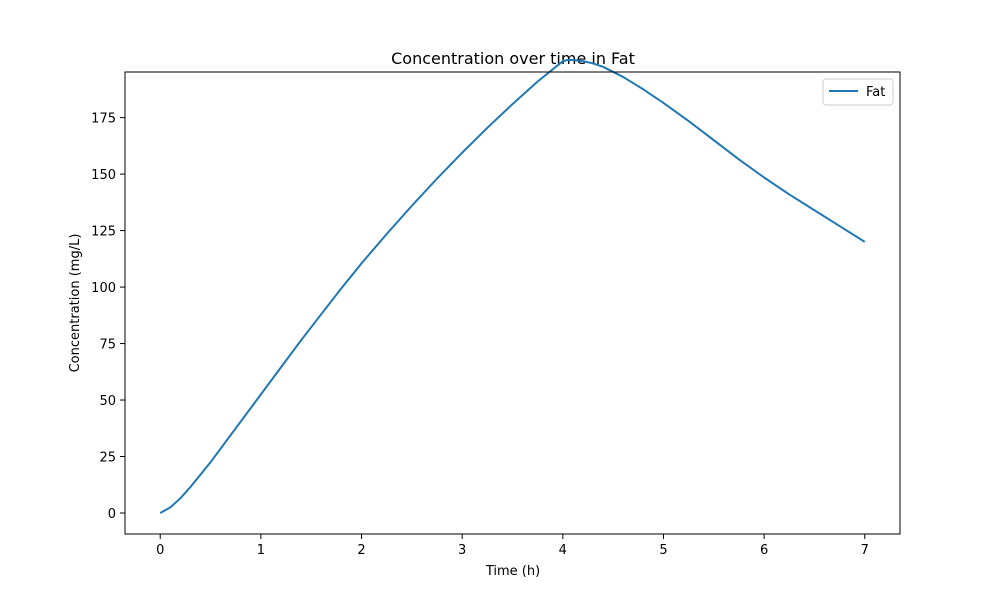 Image resolution: width=1000 pixels, height=604 pixels. What do you see at coordinates (112, 514) in the screenshot?
I see `y-tick-label: 0` at bounding box center [112, 514].